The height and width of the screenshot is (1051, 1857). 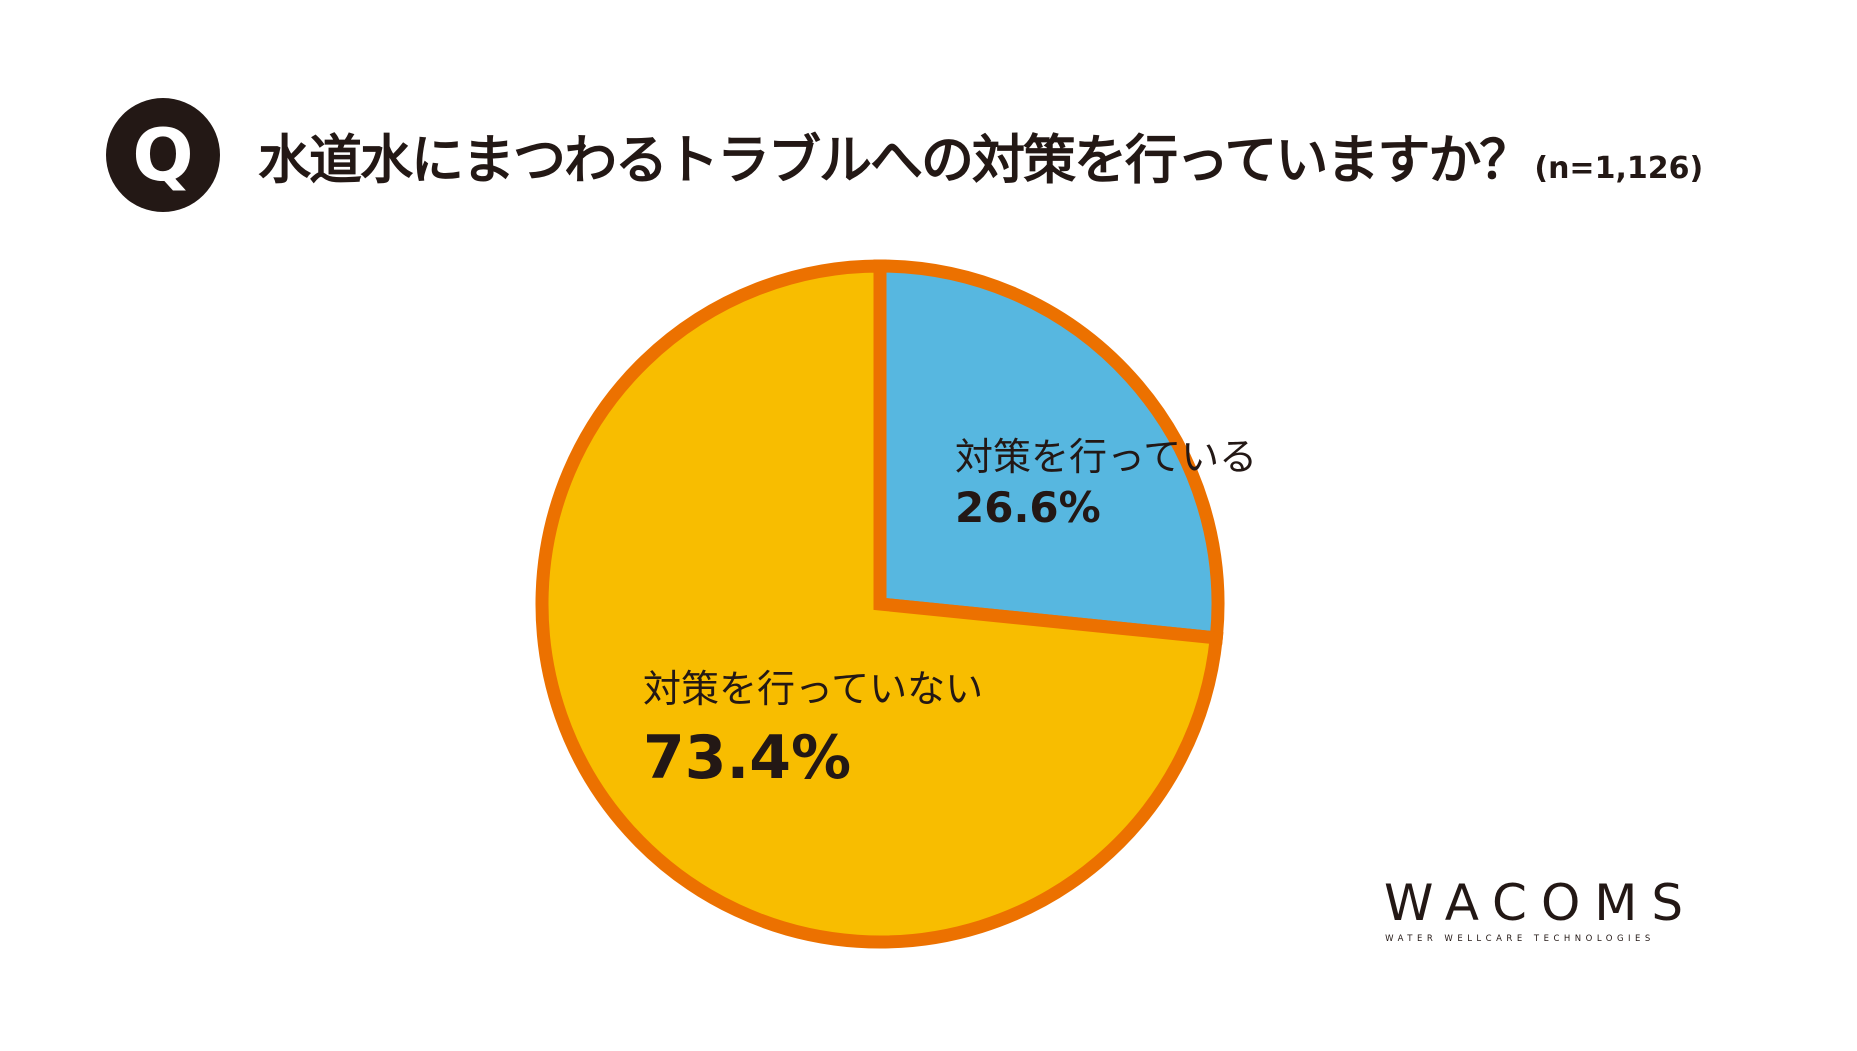 What do you see at coordinates (813, 689) in the screenshot?
I see `slice-label-2: 対策を行っていない` at bounding box center [813, 689].